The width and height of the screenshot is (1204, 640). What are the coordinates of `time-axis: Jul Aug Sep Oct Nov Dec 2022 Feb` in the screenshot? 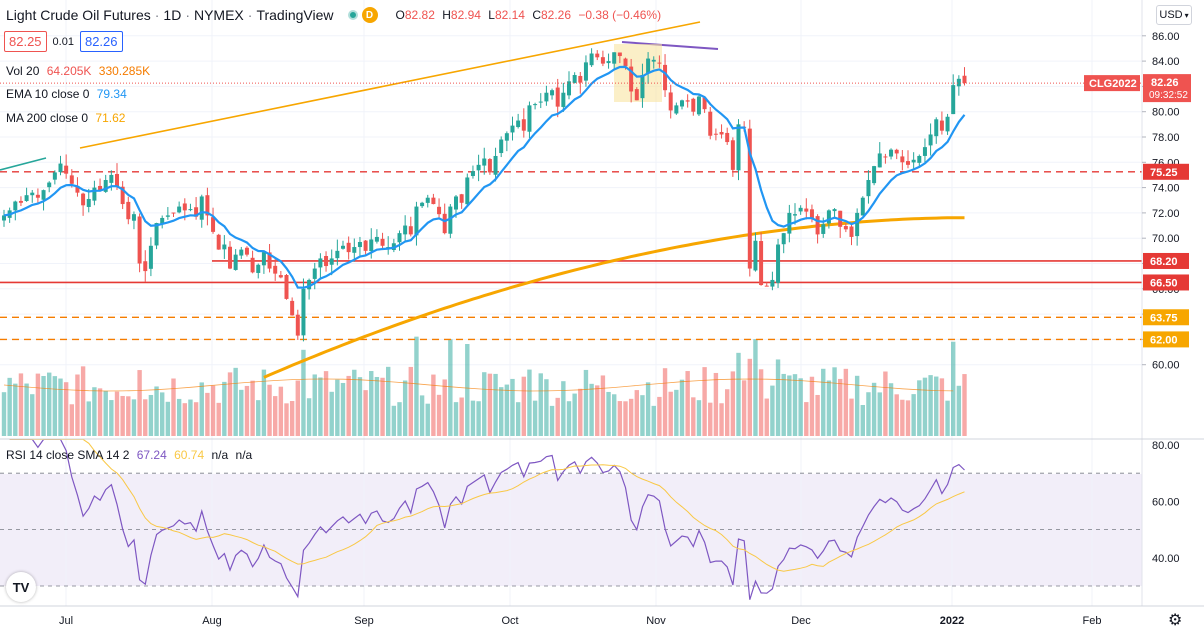 It's located at (580, 621).